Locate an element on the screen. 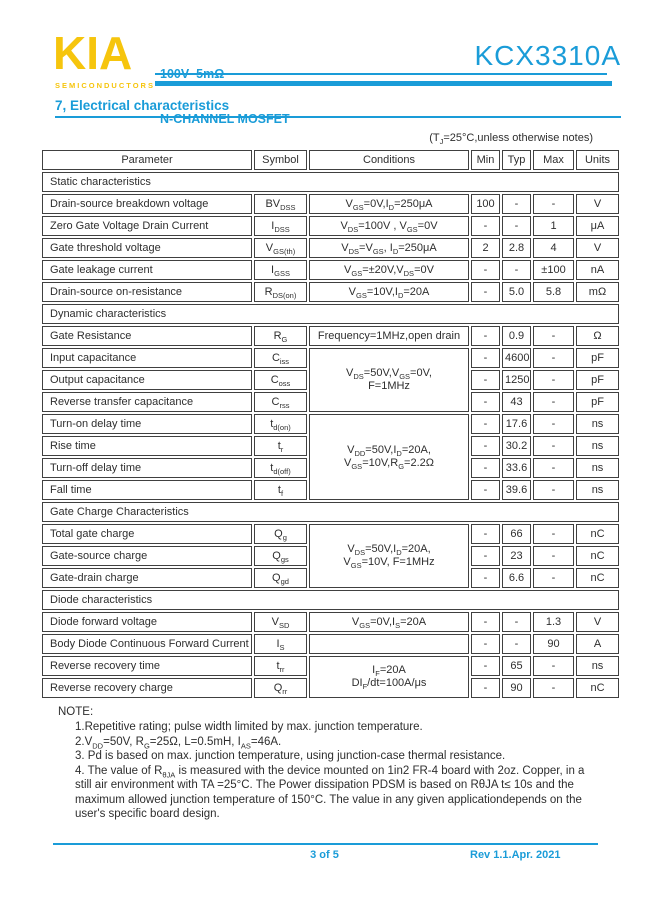  max-cell: ±100 is located at coordinates (553, 270).